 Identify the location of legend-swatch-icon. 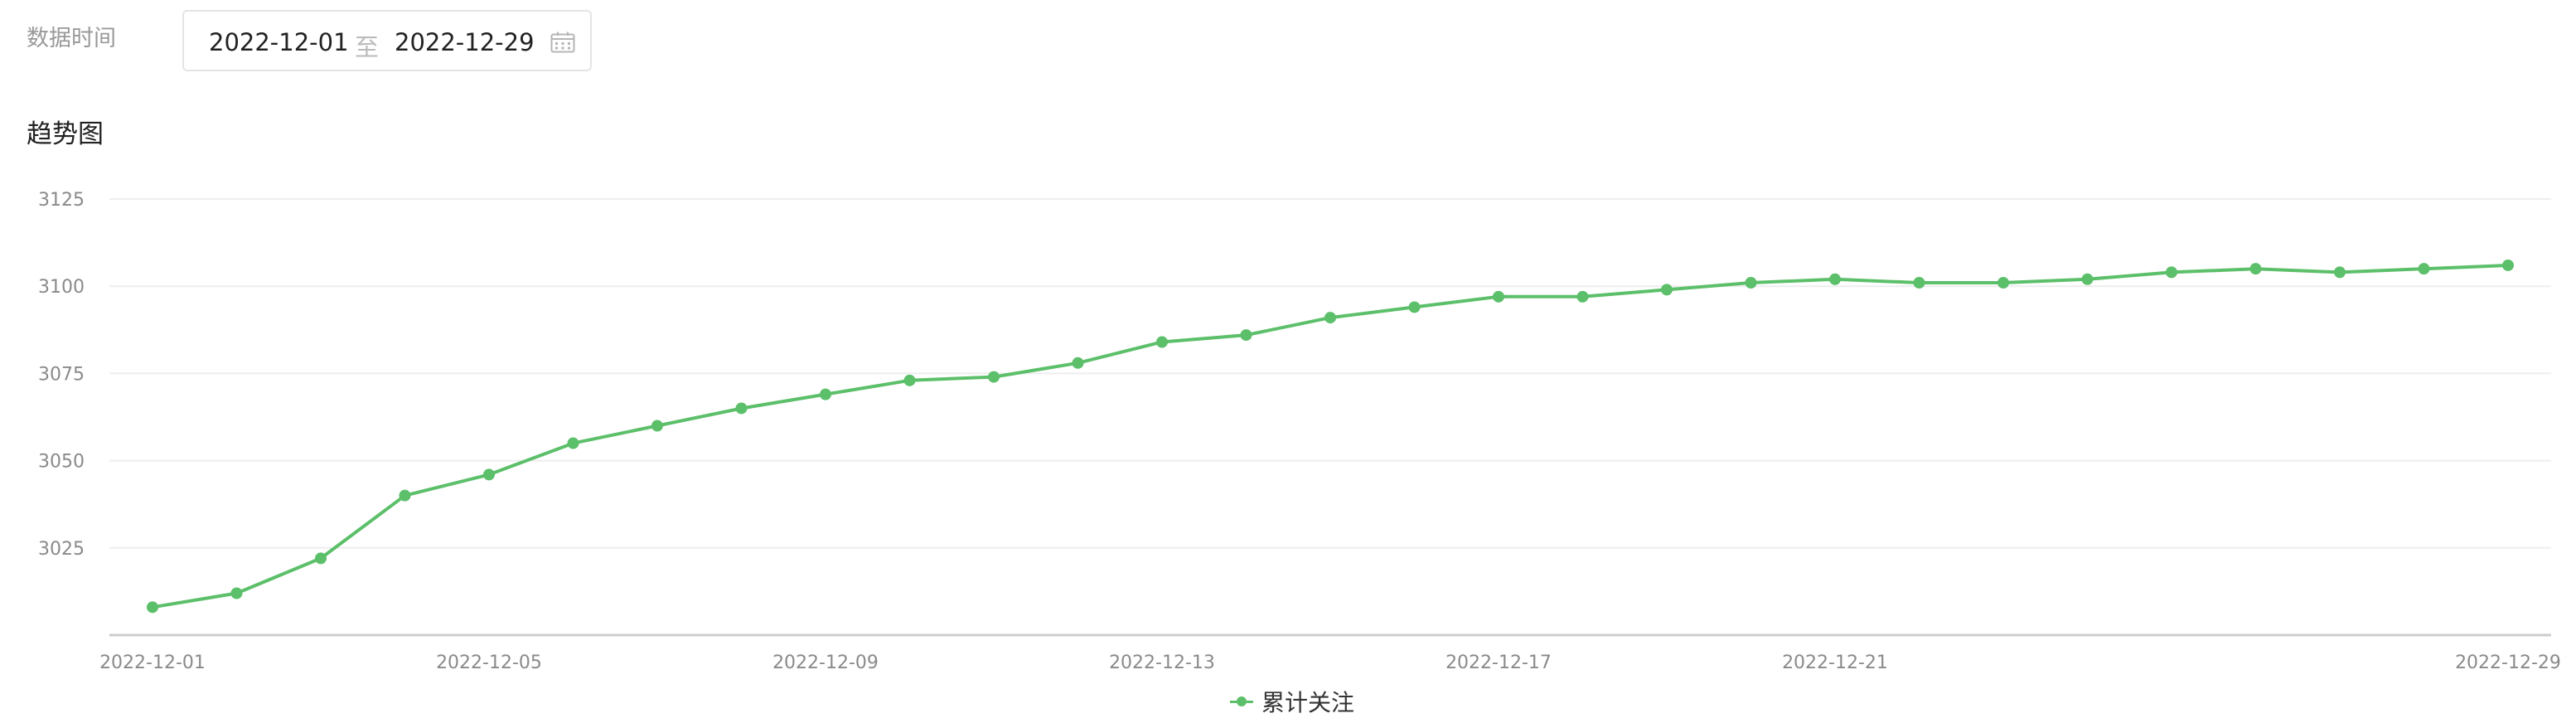
(1241, 701).